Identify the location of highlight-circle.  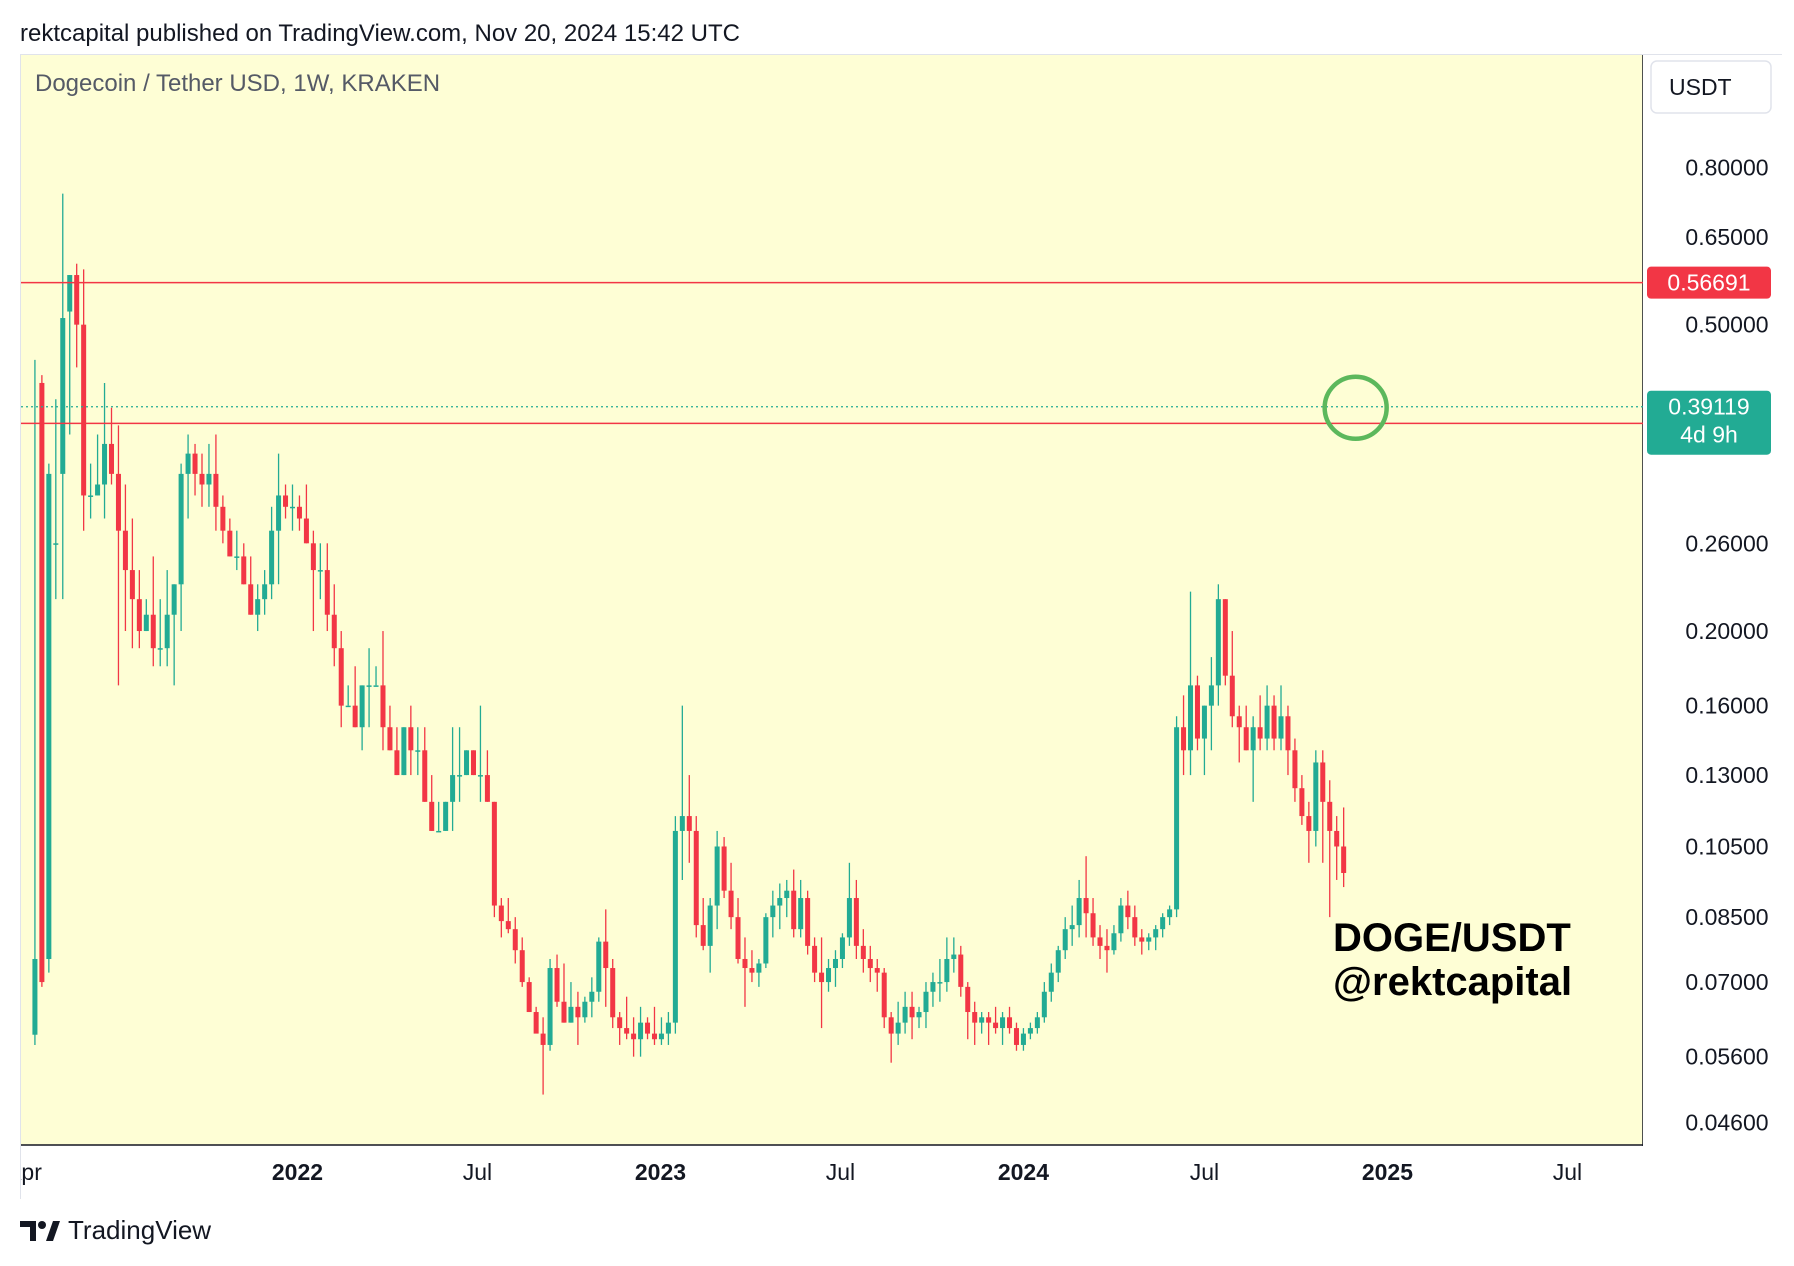
(1355, 407).